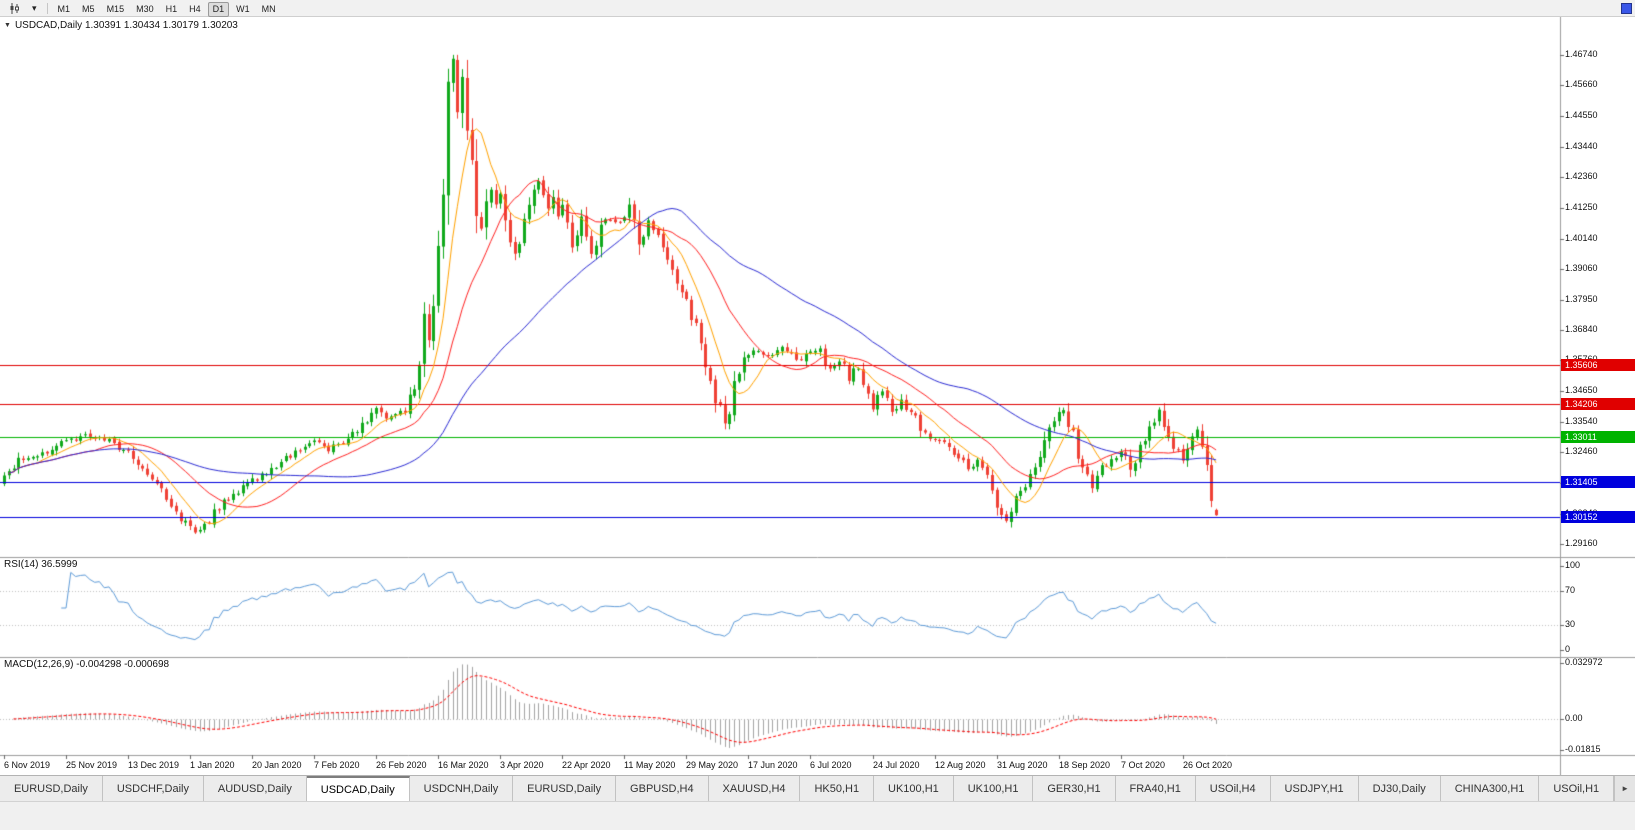 The image size is (1635, 830). I want to click on tab-fra40-h1-12: FRA40,H1, so click(1155, 788).